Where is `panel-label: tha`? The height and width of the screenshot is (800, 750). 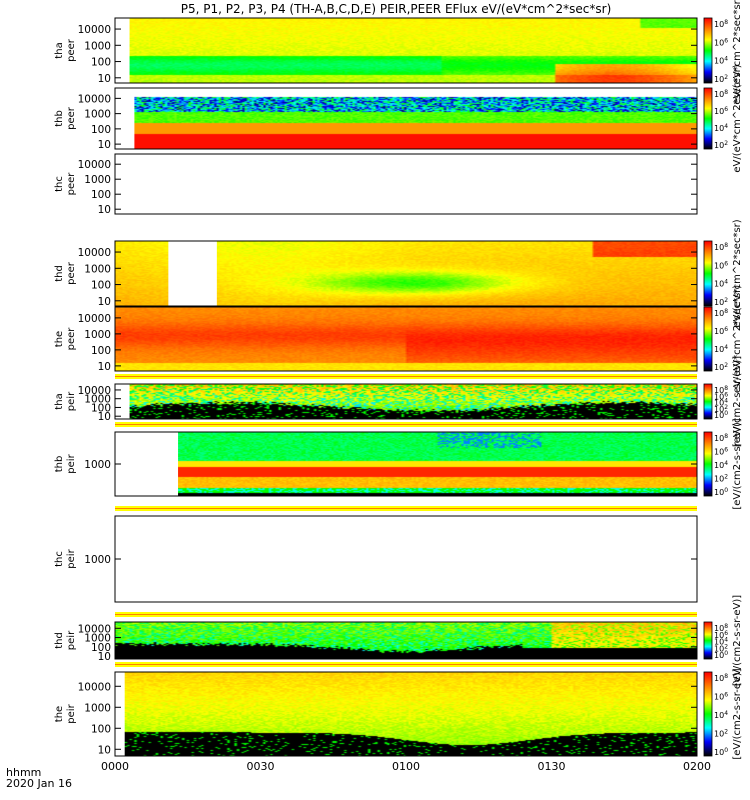
panel-label: tha is located at coordinates (59, 401).